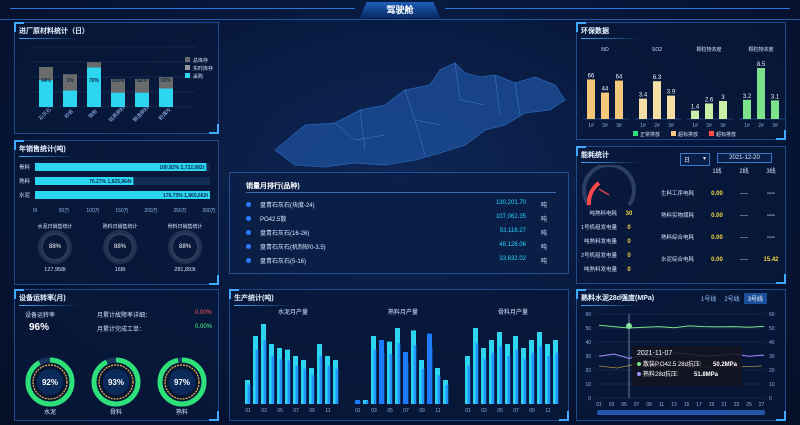  I want to click on energy-value-line3: ----, so click(771, 216).